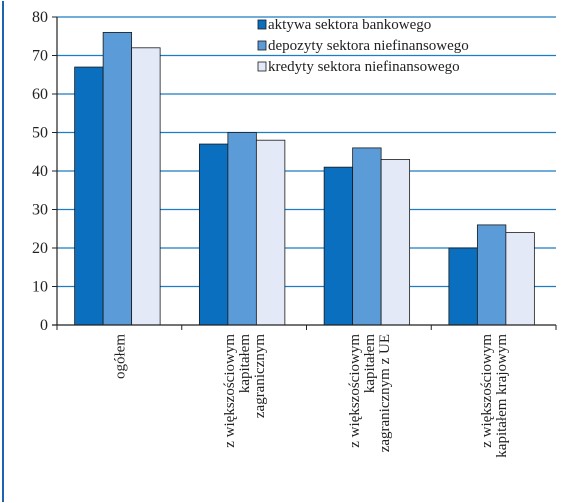  What do you see at coordinates (338, 246) in the screenshot?
I see `bar-series1-cat3` at bounding box center [338, 246].